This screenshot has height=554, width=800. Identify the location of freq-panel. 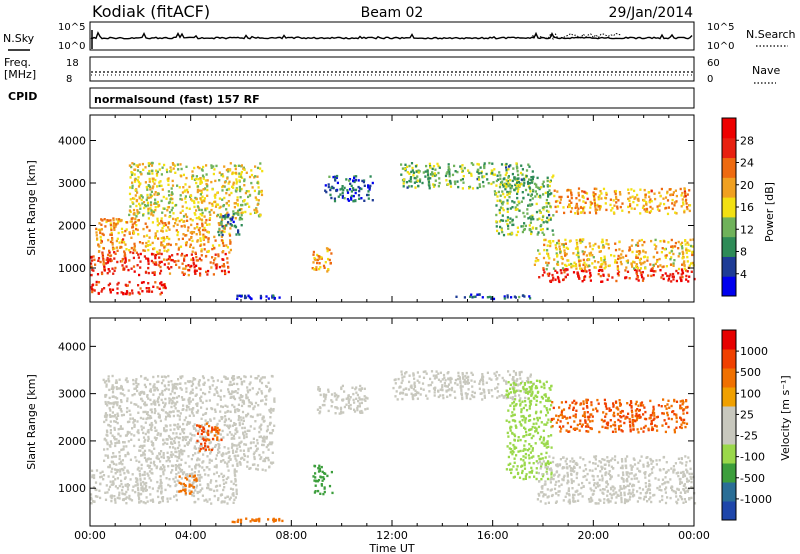
(392, 69).